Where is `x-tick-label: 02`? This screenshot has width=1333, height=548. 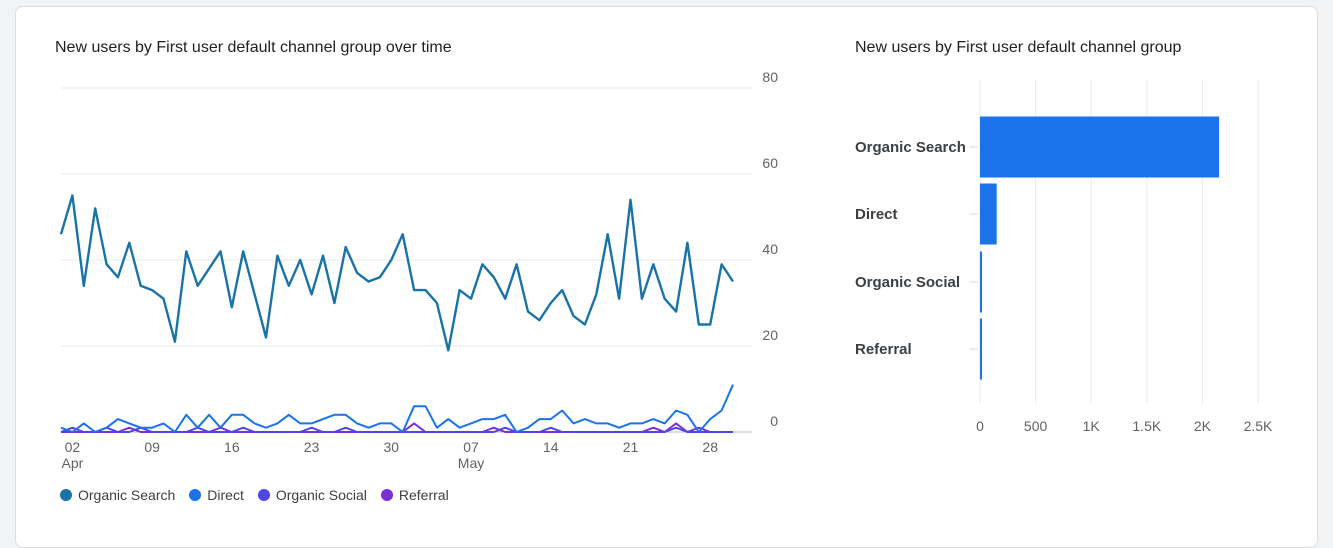
x-tick-label: 02 is located at coordinates (73, 447).